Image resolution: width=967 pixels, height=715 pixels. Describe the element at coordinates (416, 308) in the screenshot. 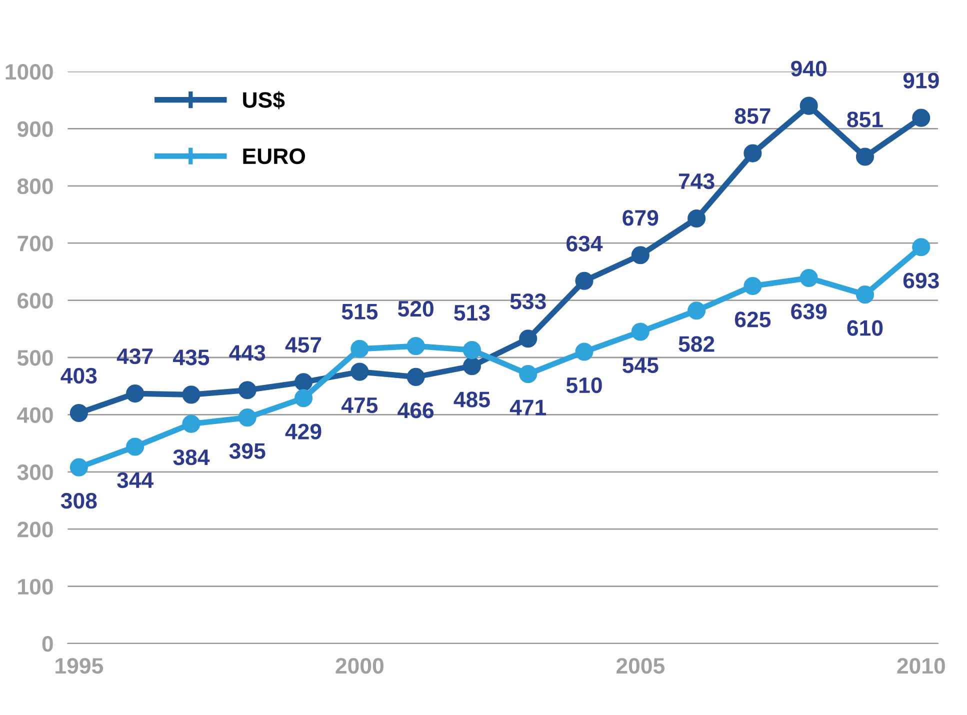

I see `data-label: 520` at that location.